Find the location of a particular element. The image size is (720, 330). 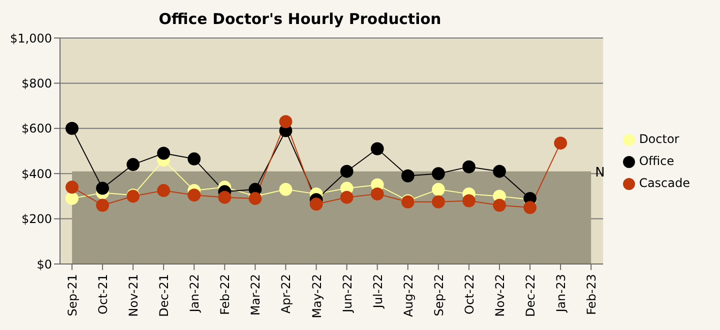

y-tick-label: $600 is located at coordinates (36, 129).